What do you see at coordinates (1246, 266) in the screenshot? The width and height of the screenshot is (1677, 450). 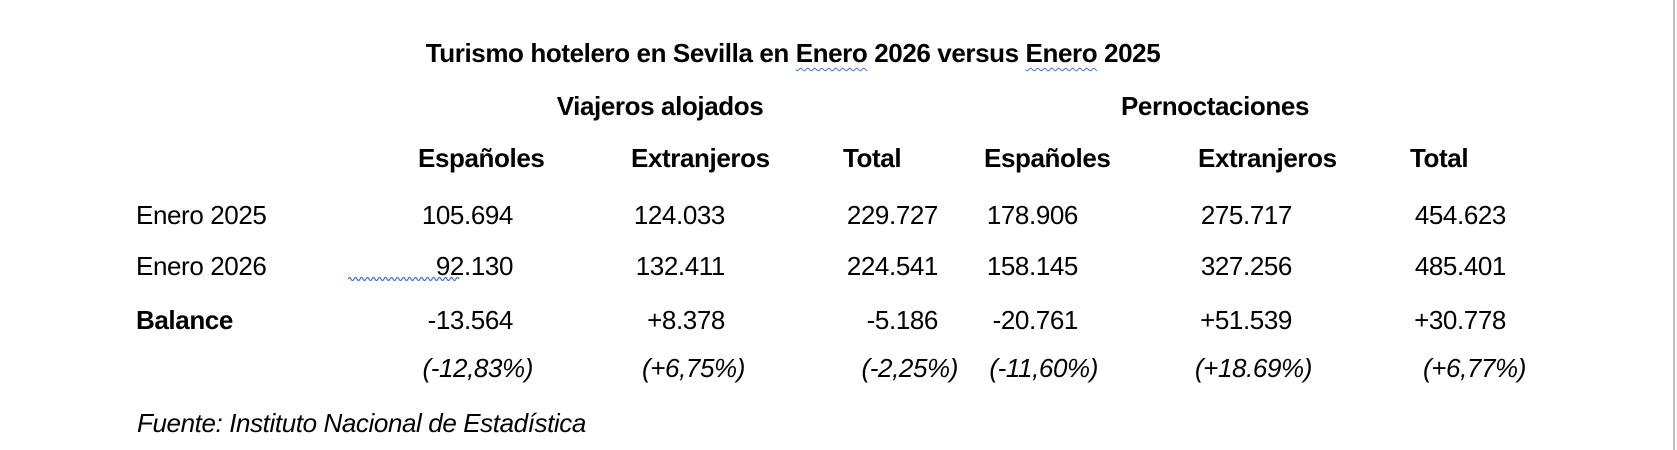 I see `table-cell: 327.256` at bounding box center [1246, 266].